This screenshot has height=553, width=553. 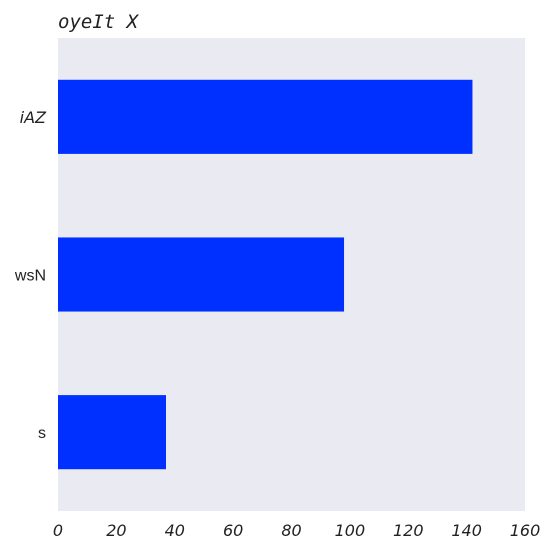 I want to click on x-tick-label-100: 100, so click(x=350, y=530).